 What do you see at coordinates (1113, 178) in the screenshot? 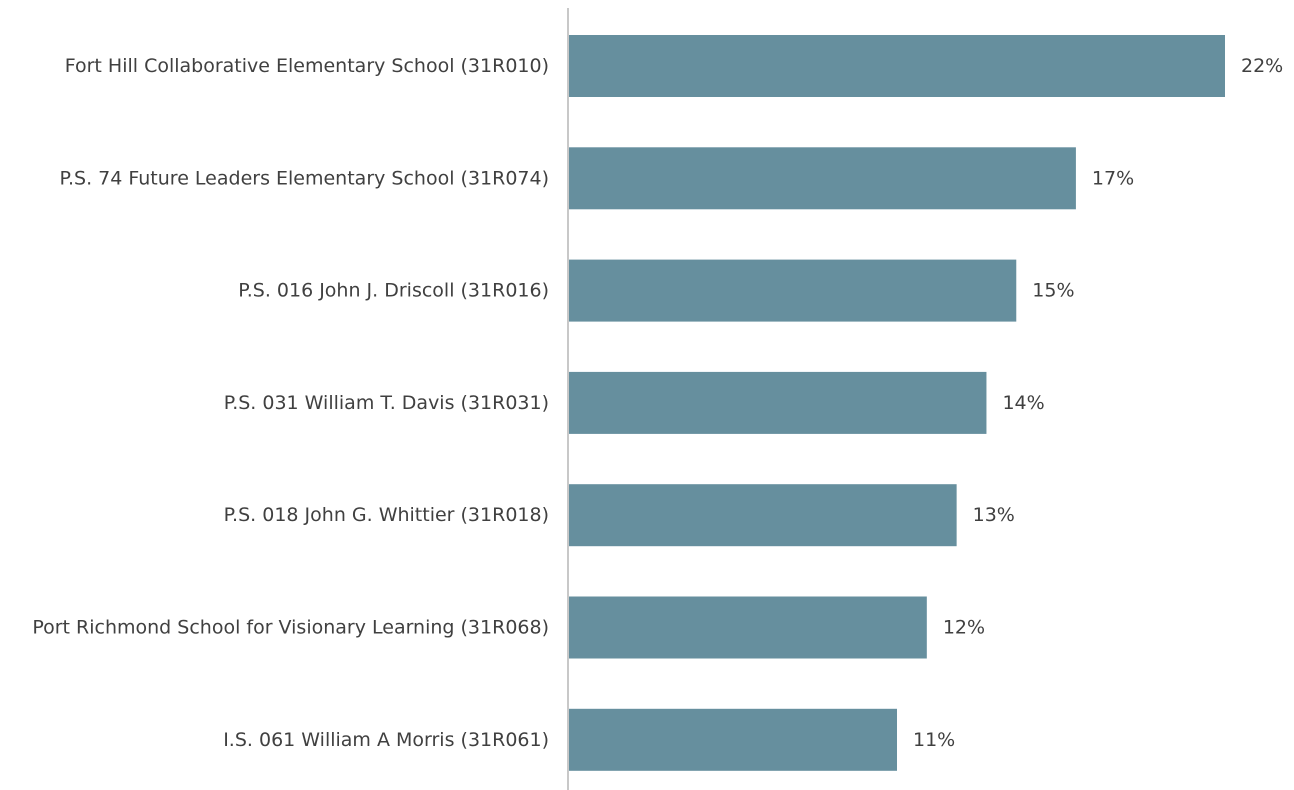
I see `data-label: 17%` at bounding box center [1113, 178].